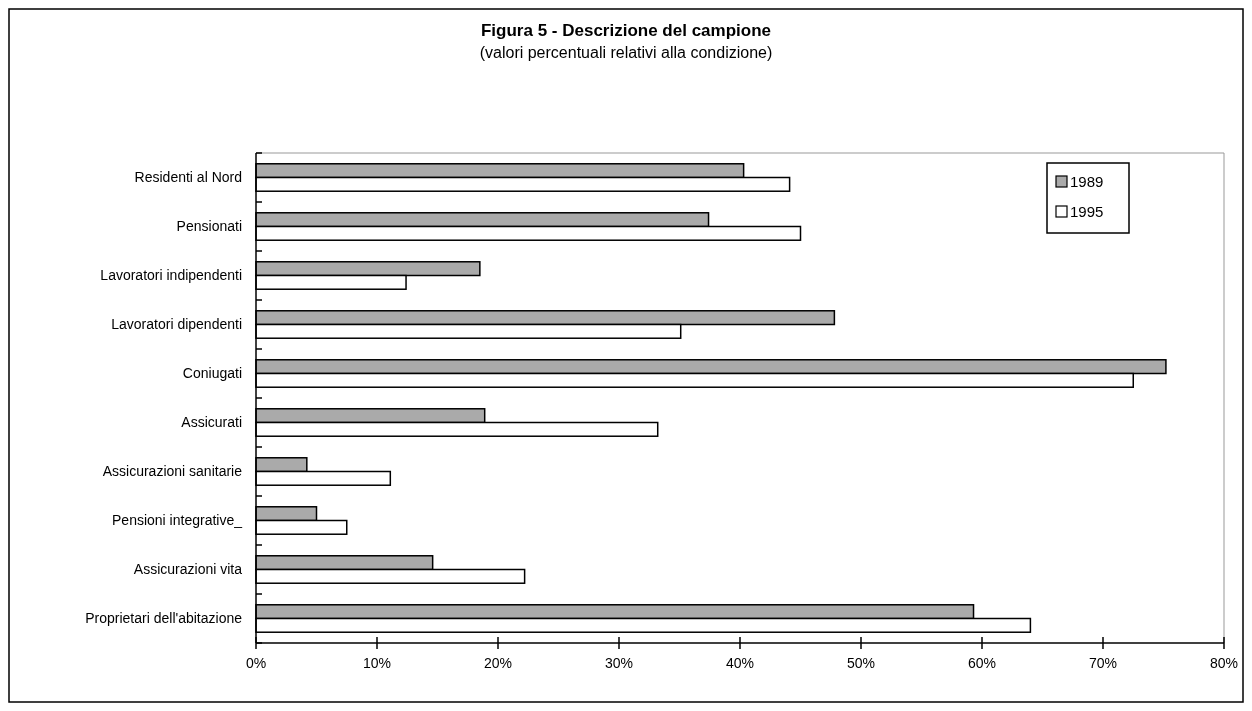  I want to click on x-tick-label: 40%, so click(740, 663).